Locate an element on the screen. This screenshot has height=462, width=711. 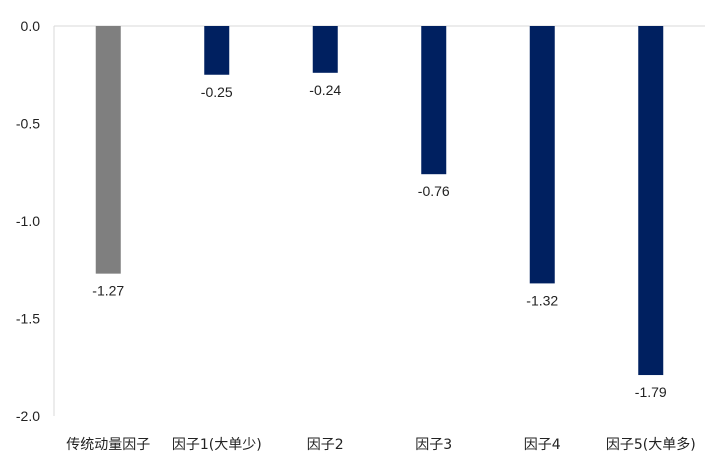
data-label: -0.24 is located at coordinates (325, 90).